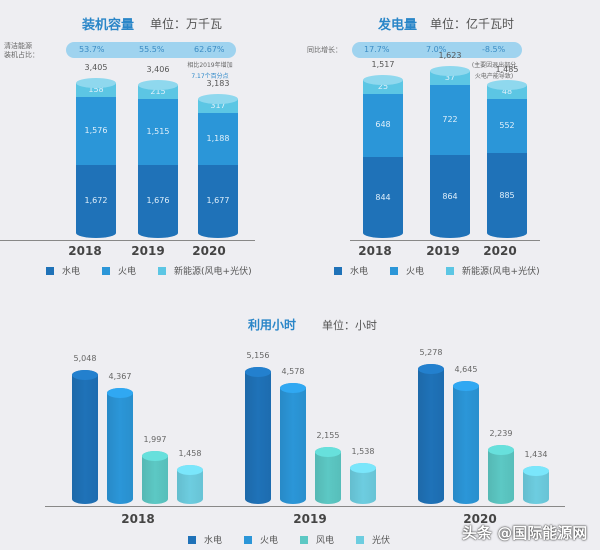  I want to click on generation-unit: 单位：亿千瓦时, so click(472, 24).